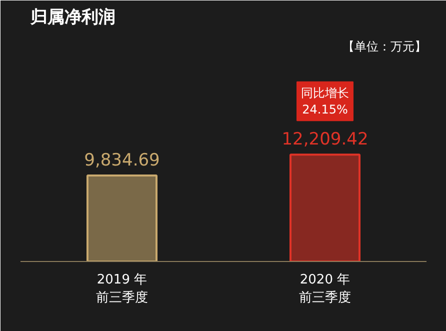 This screenshot has height=331, width=446. I want to click on x-tick-label: 2019 年前三季度, so click(122, 289).